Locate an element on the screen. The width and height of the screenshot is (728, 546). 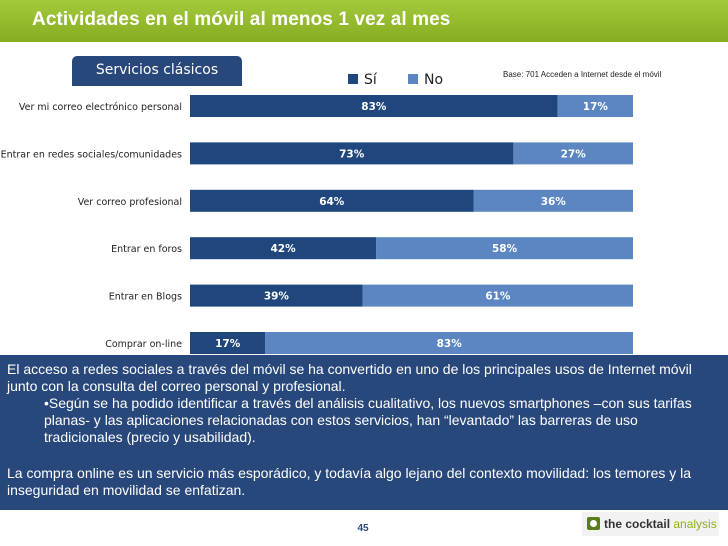
page-number: 45 is located at coordinates (363, 528).